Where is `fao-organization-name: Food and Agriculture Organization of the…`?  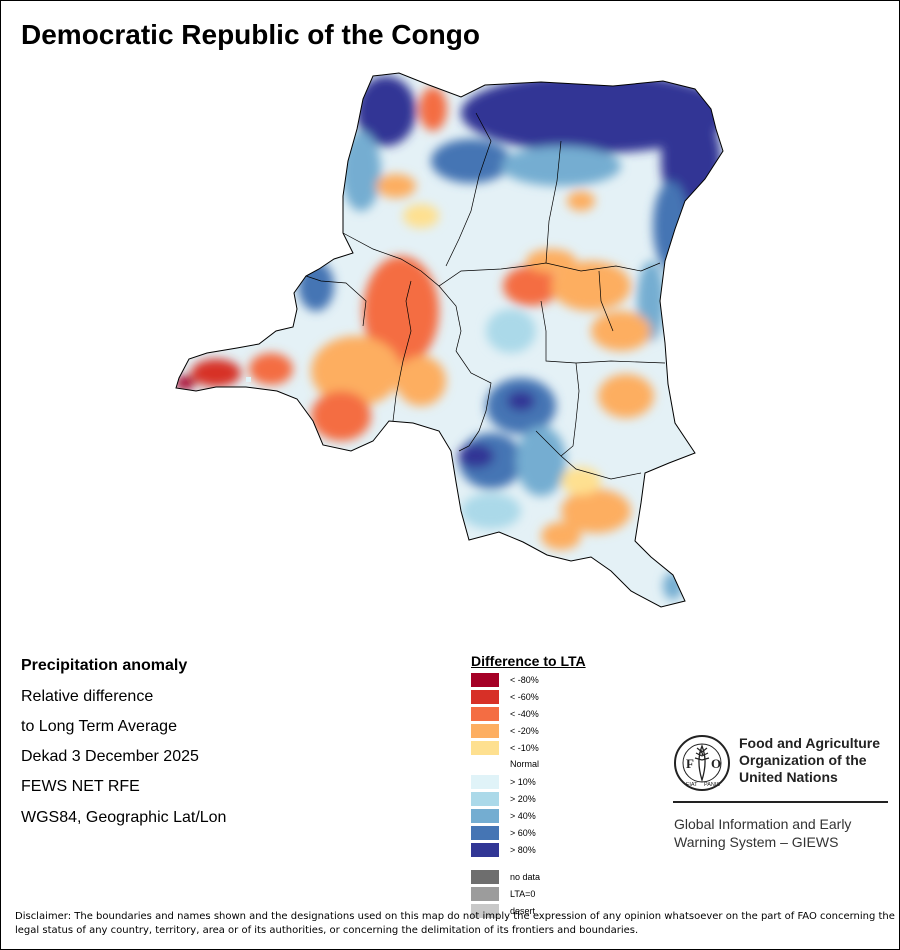
fao-organization-name: Food and Agriculture Organization of the… is located at coordinates (819, 760).